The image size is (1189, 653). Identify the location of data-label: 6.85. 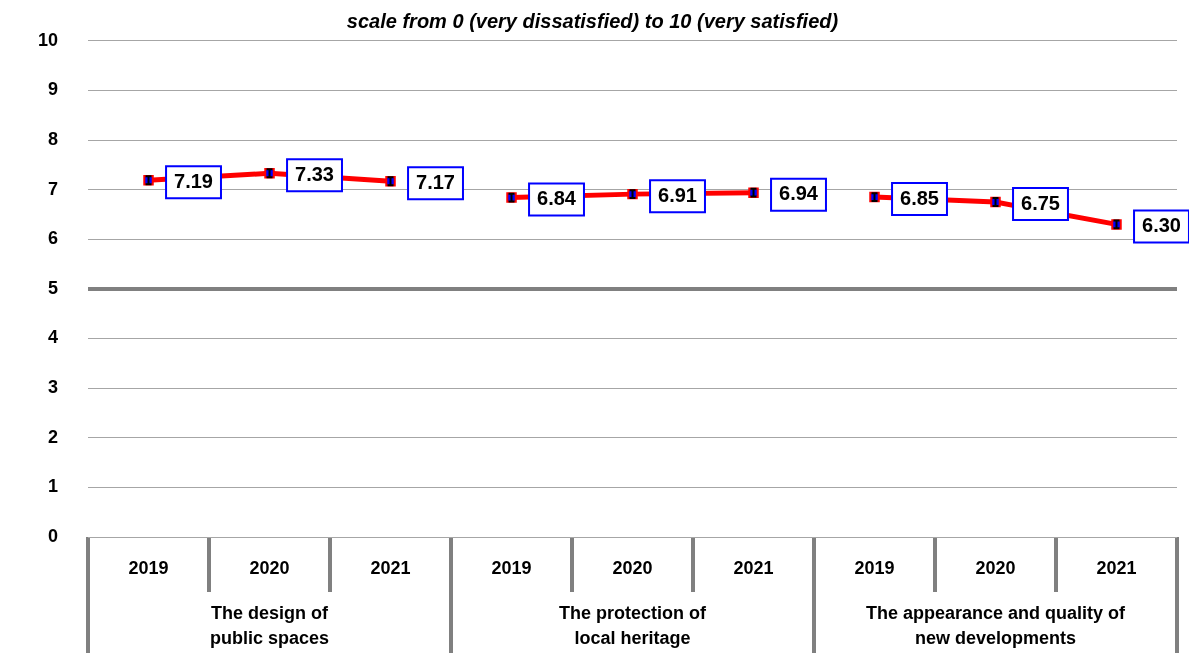
(919, 197).